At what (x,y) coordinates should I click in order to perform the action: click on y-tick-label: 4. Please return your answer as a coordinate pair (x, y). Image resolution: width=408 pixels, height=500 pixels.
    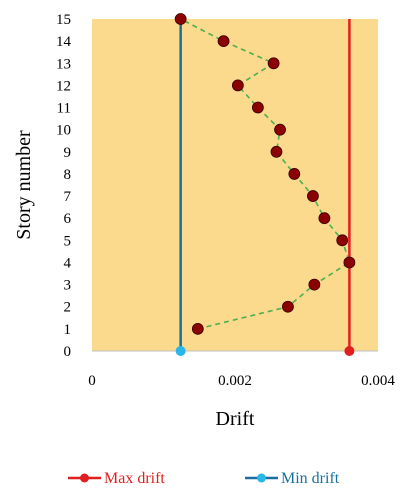
    Looking at the image, I should click on (68, 263).